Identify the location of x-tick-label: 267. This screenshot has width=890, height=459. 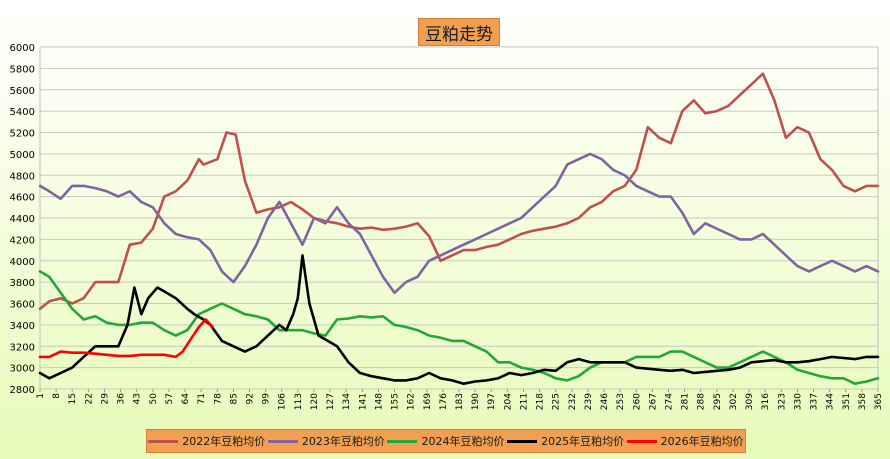
(653, 401).